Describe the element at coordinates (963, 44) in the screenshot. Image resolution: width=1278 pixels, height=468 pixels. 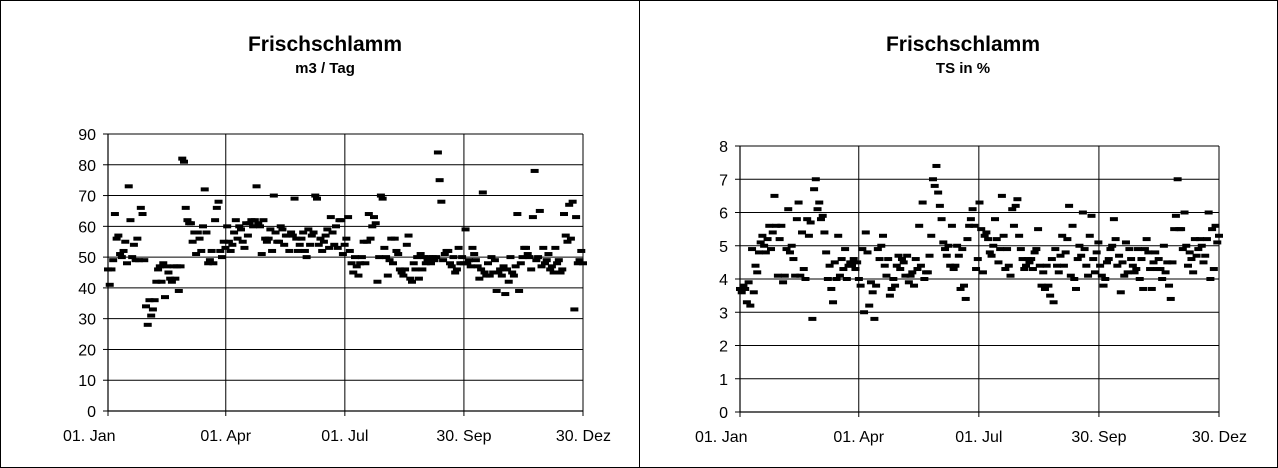
I see `chart-title: Frischschlamm` at that location.